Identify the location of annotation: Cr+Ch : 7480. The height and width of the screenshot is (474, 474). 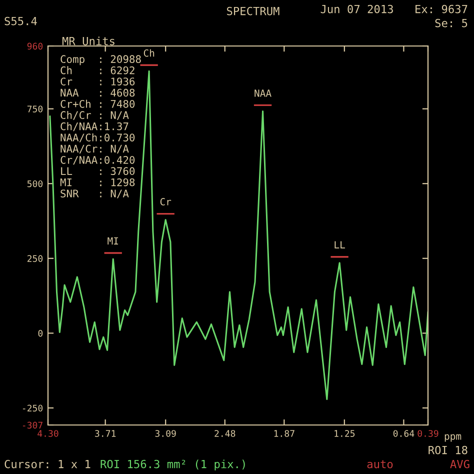
(97, 104).